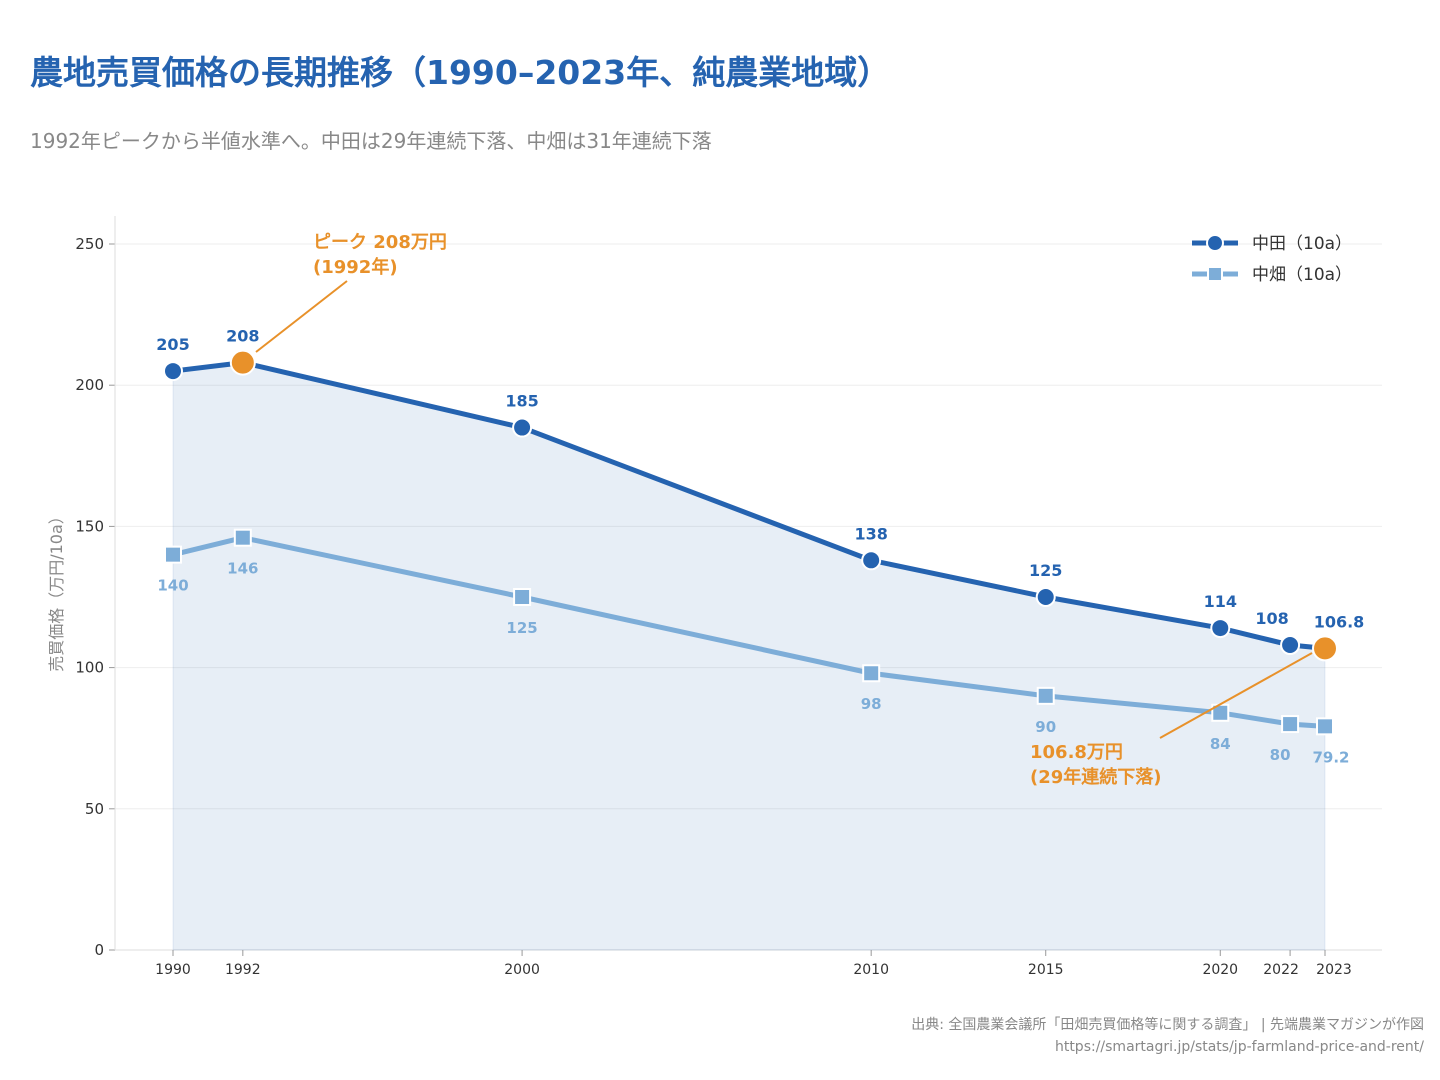 The height and width of the screenshot is (1080, 1440). Describe the element at coordinates (242, 569) in the screenshot. I see `field-data-label: 146` at that location.